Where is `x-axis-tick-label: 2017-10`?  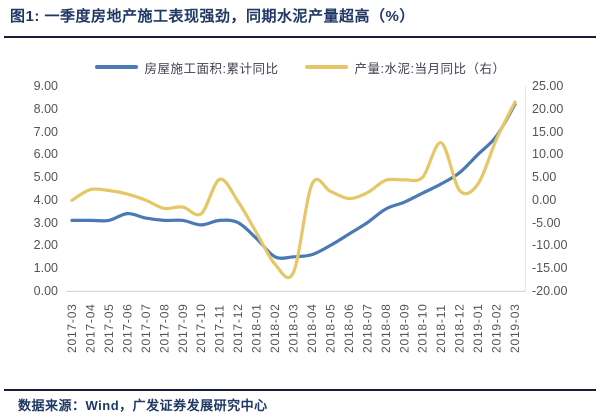
x-axis-tick-label: 2017-10 is located at coordinates (201, 328).